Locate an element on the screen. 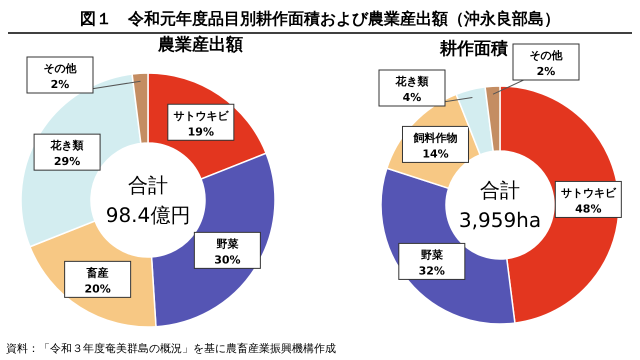  text: 図１ 令和元年度品目別耕作面積および農業産出額（沖永良部島） is located at coordinates (320, 18).